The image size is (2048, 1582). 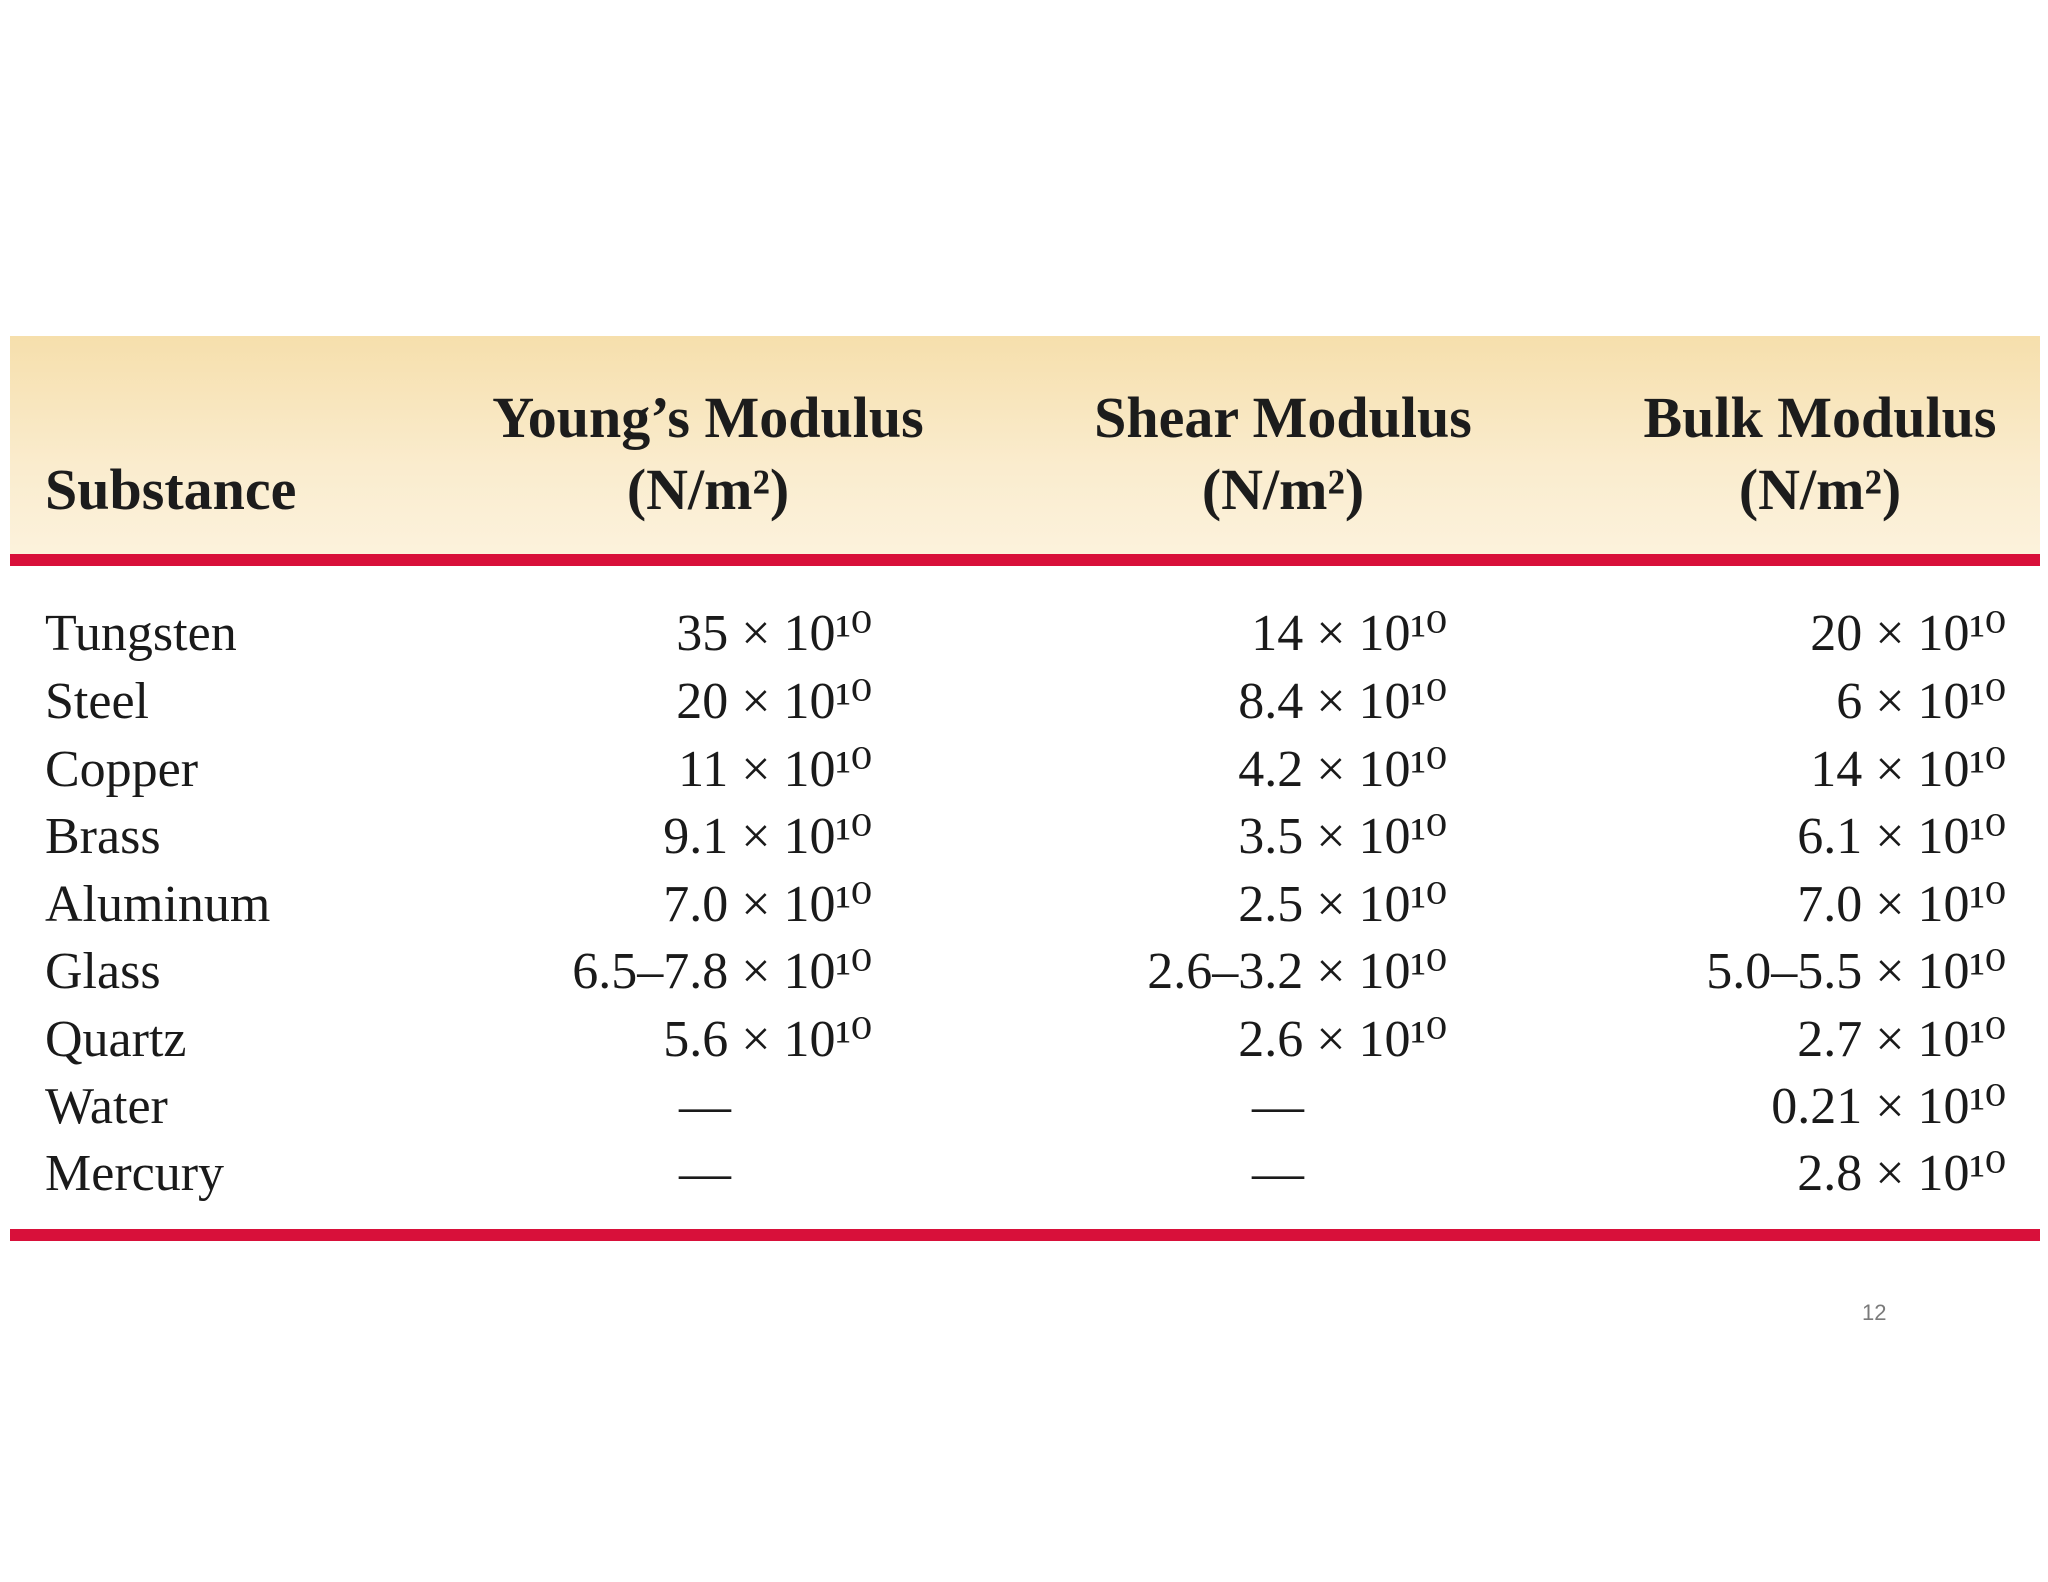 What do you see at coordinates (1025, 560) in the screenshot?
I see `header-rule` at bounding box center [1025, 560].